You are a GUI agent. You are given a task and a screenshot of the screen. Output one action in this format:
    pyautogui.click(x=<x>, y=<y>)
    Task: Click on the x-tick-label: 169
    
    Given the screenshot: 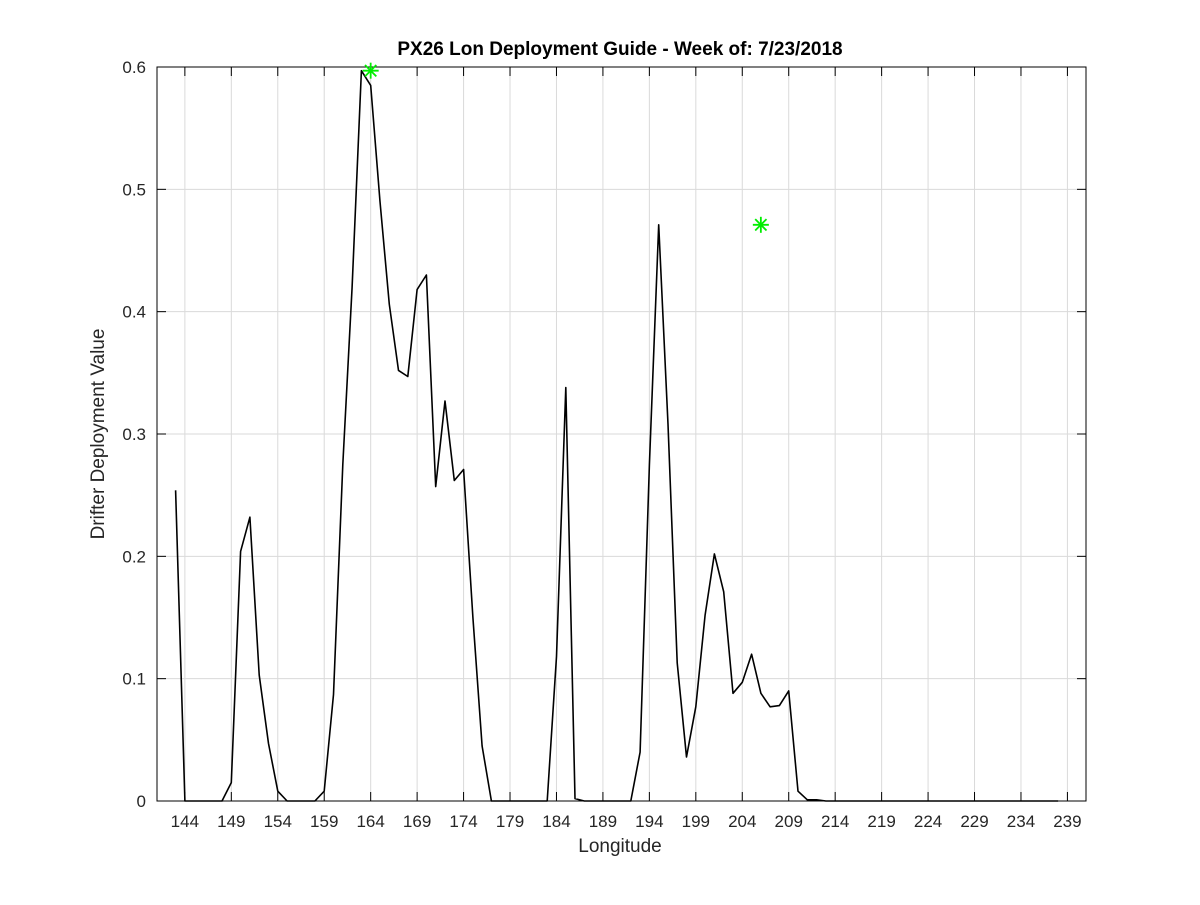 What is the action you would take?
    pyautogui.click(x=417, y=821)
    